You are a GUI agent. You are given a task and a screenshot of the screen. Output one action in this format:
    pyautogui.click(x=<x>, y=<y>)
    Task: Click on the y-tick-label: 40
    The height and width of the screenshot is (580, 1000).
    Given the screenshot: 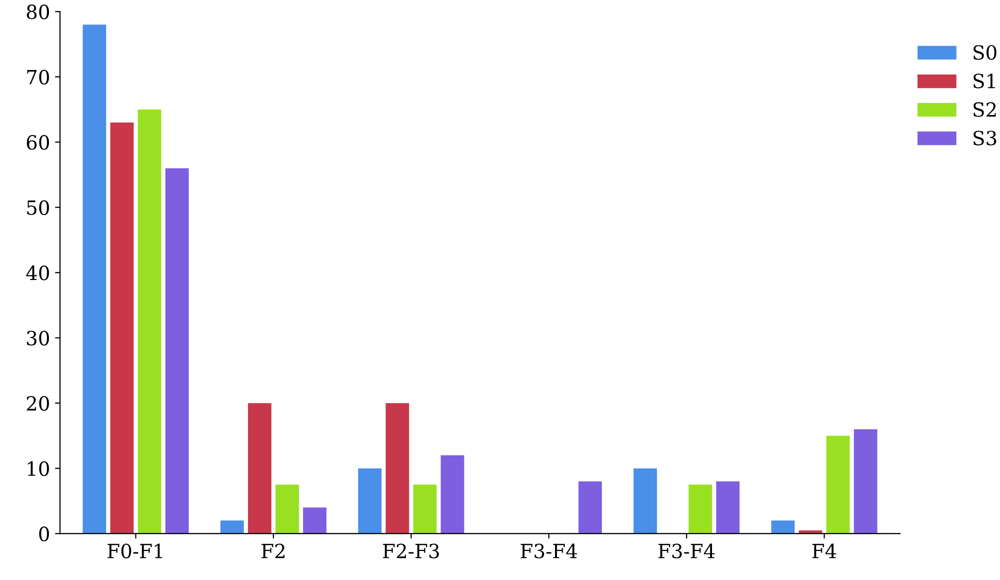 What is the action you would take?
    pyautogui.click(x=37, y=273)
    